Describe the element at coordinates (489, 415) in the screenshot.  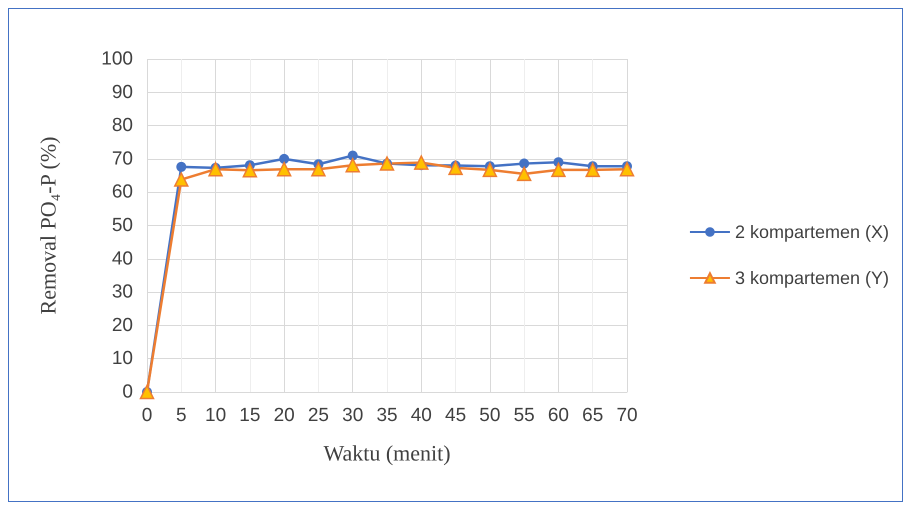
I see `x-tick-label: 50` at that location.